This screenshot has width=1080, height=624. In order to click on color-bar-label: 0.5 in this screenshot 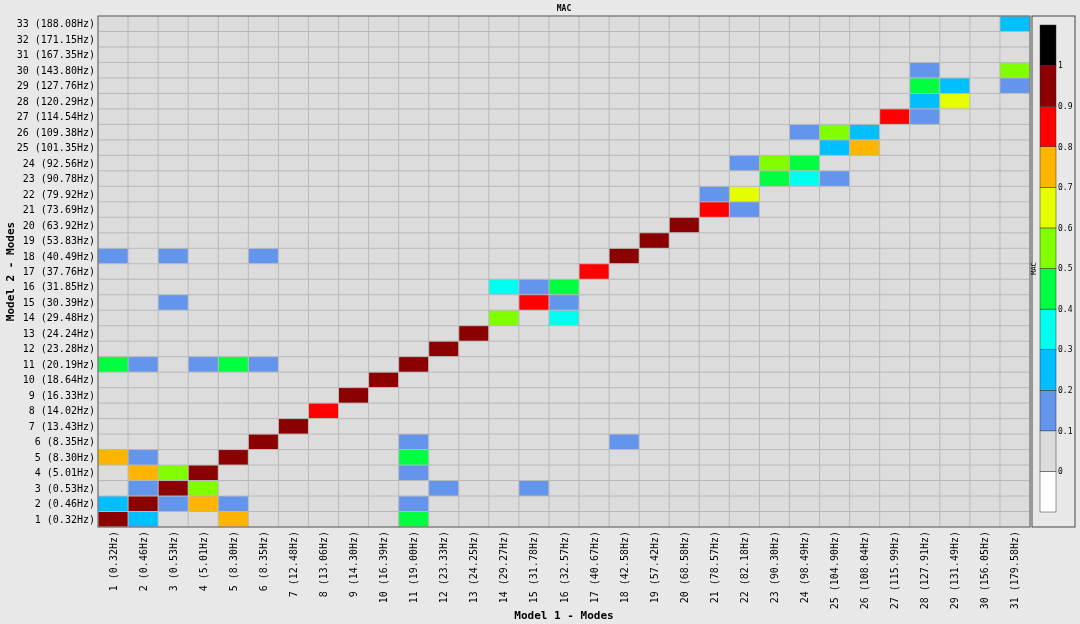, I will do `click(1065, 269)`.